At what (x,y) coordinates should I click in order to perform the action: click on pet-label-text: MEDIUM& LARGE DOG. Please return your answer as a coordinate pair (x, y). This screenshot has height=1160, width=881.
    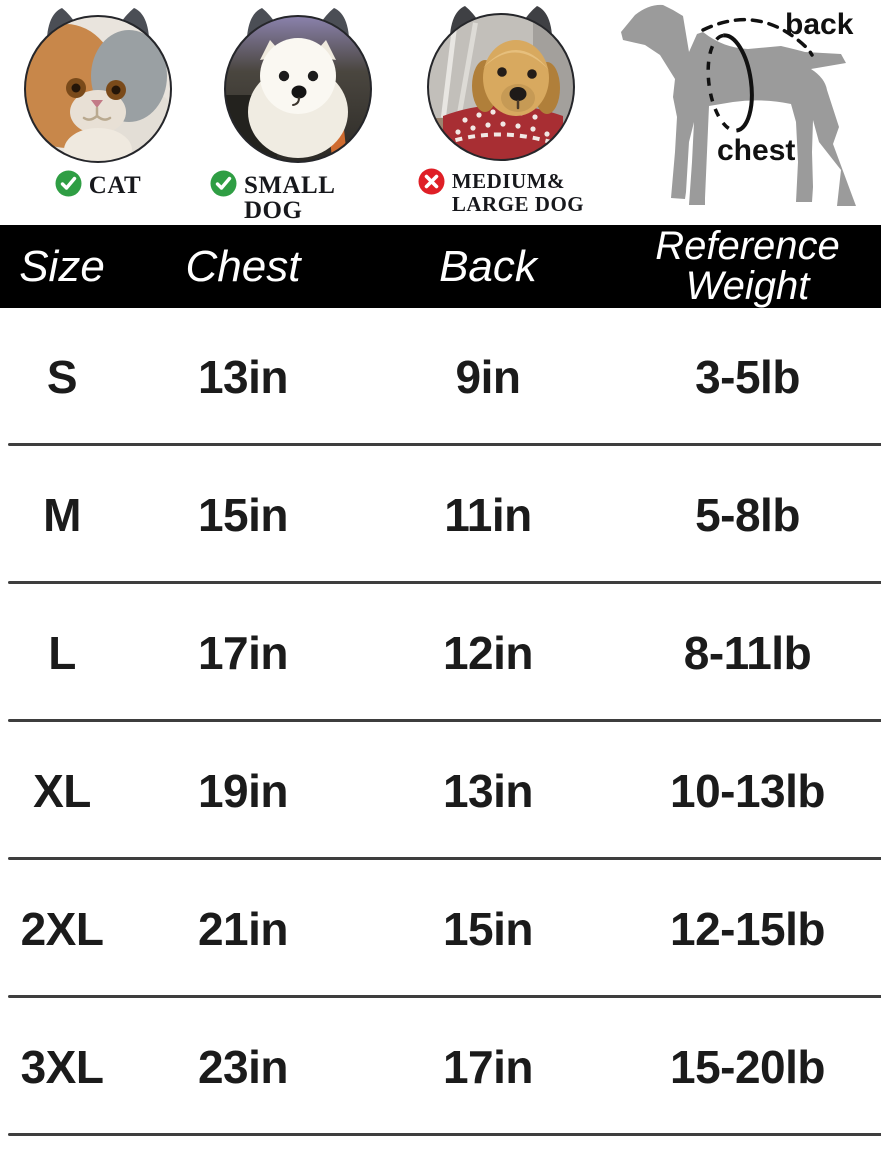
    Looking at the image, I should click on (518, 193).